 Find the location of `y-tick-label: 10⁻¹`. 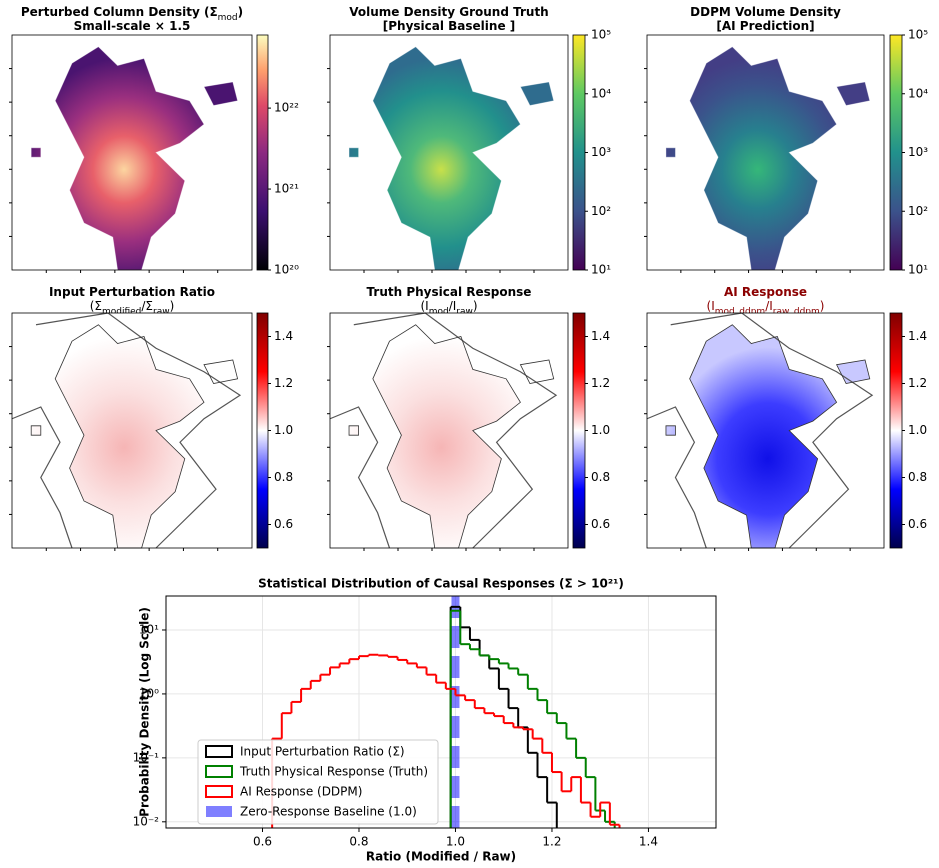

y-tick-label: 10⁻¹ is located at coordinates (146, 757).